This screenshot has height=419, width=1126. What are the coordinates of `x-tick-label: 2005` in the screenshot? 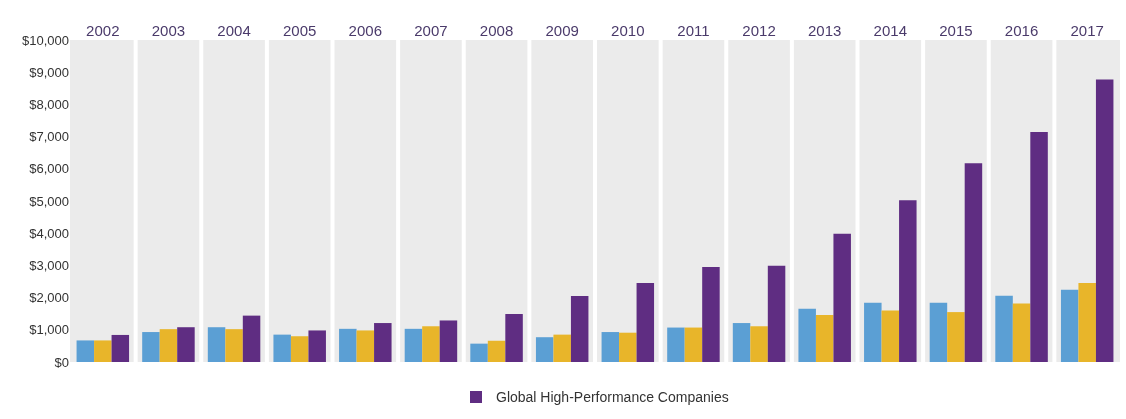 It's located at (300, 30).